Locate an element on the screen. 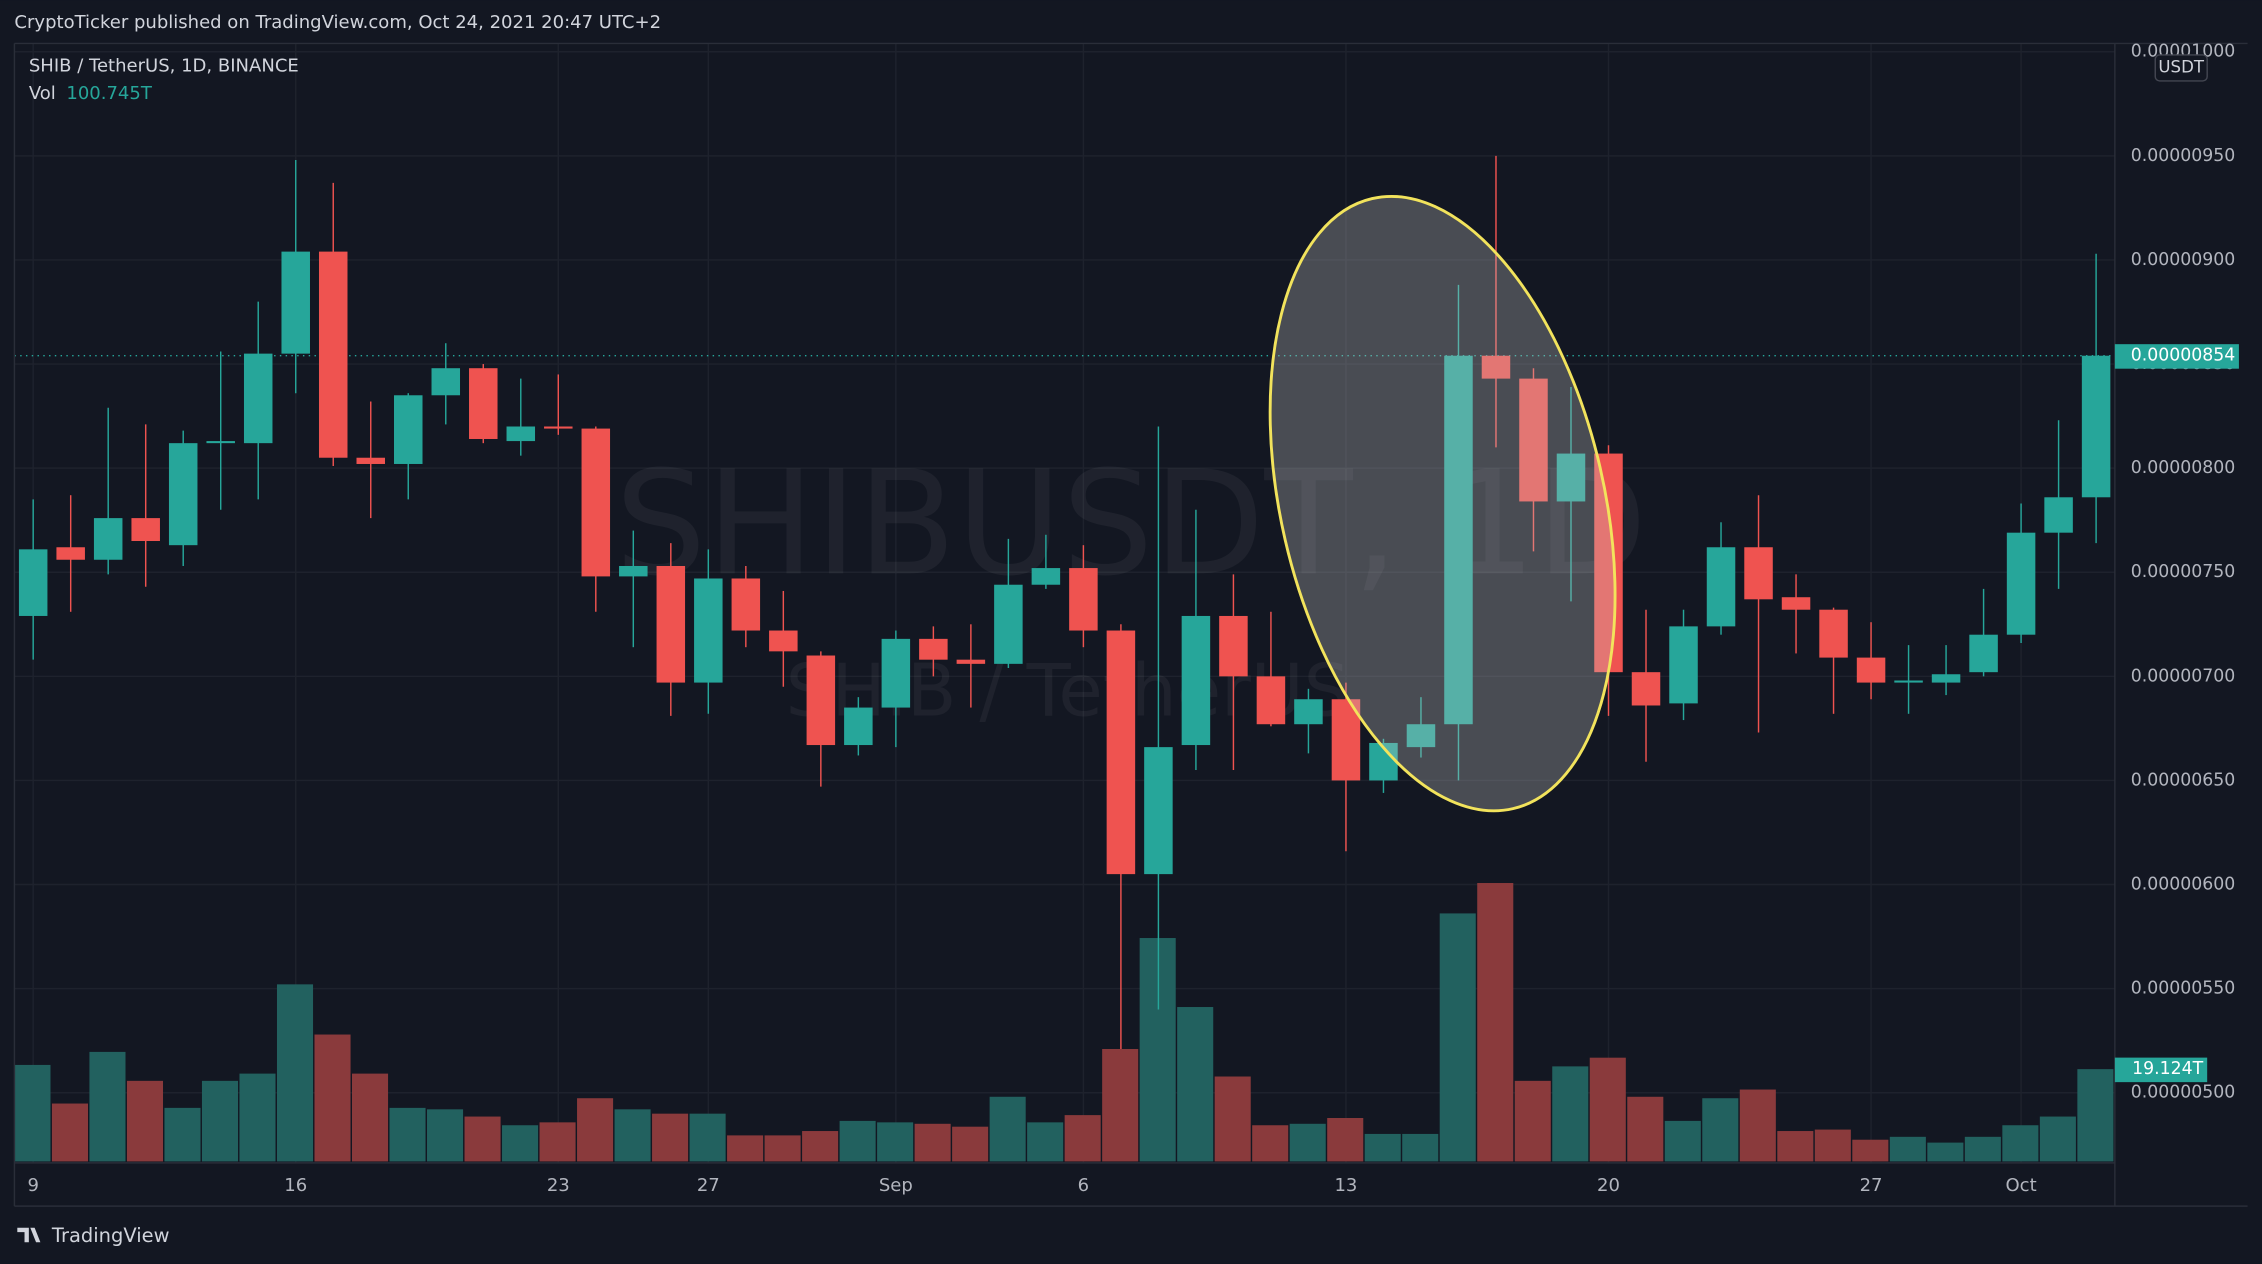 This screenshot has width=2262, height=1264. currency: USDT is located at coordinates (2181, 66).